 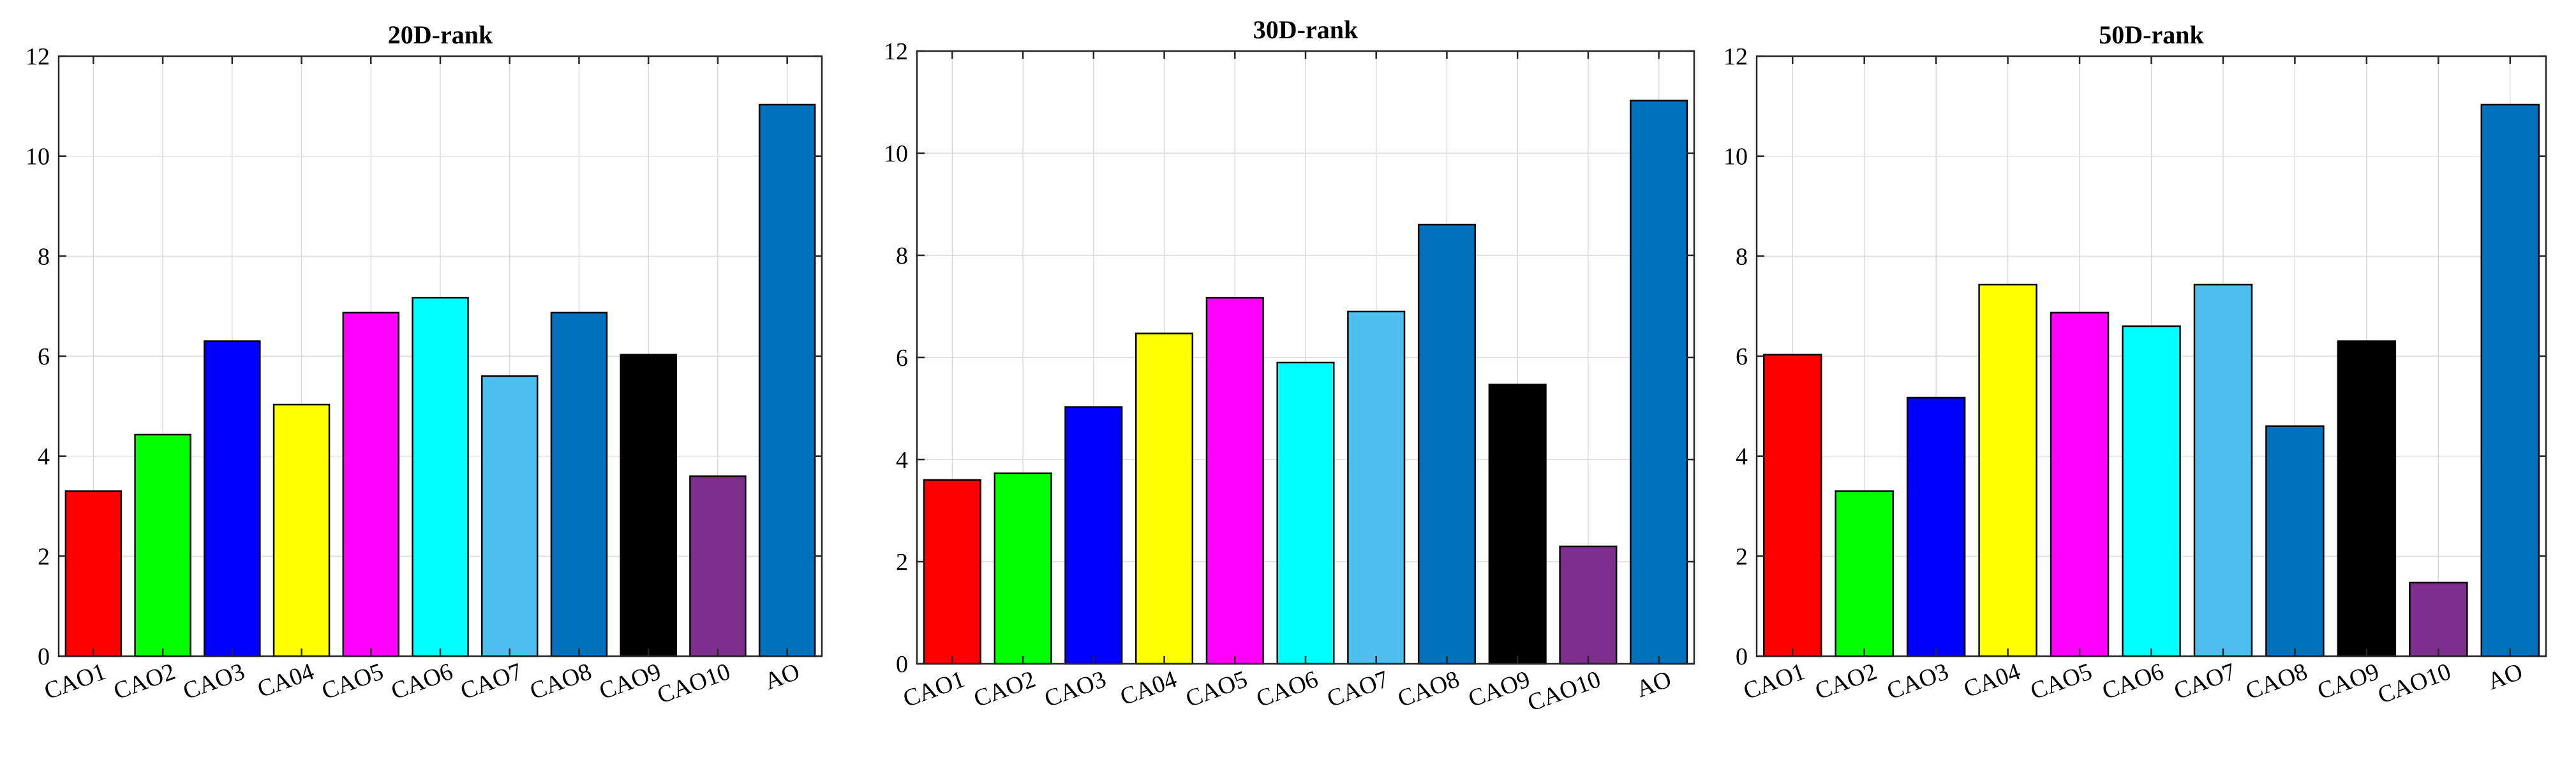 What do you see at coordinates (1306, 29) in the screenshot?
I see `chart-title: 30D-rank` at bounding box center [1306, 29].